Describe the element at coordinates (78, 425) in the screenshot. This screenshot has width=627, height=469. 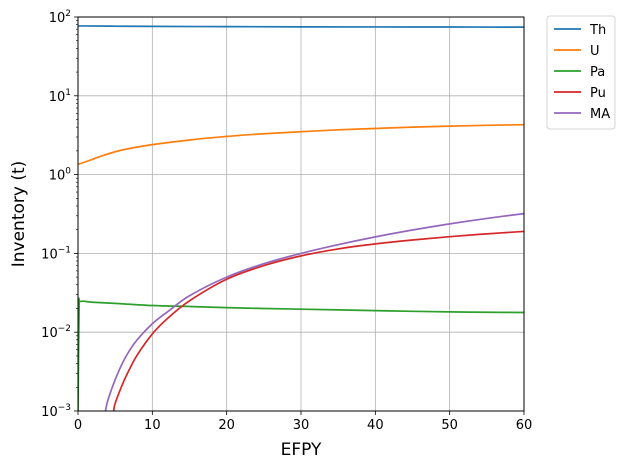
I see `x-tick-label: 0` at that location.